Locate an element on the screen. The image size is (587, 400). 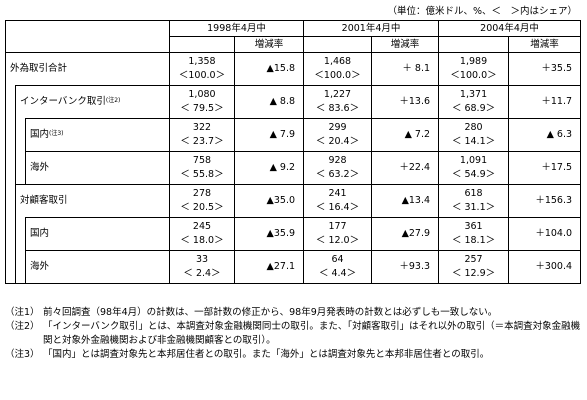
share: ＜ 18.1＞ is located at coordinates (473, 240).